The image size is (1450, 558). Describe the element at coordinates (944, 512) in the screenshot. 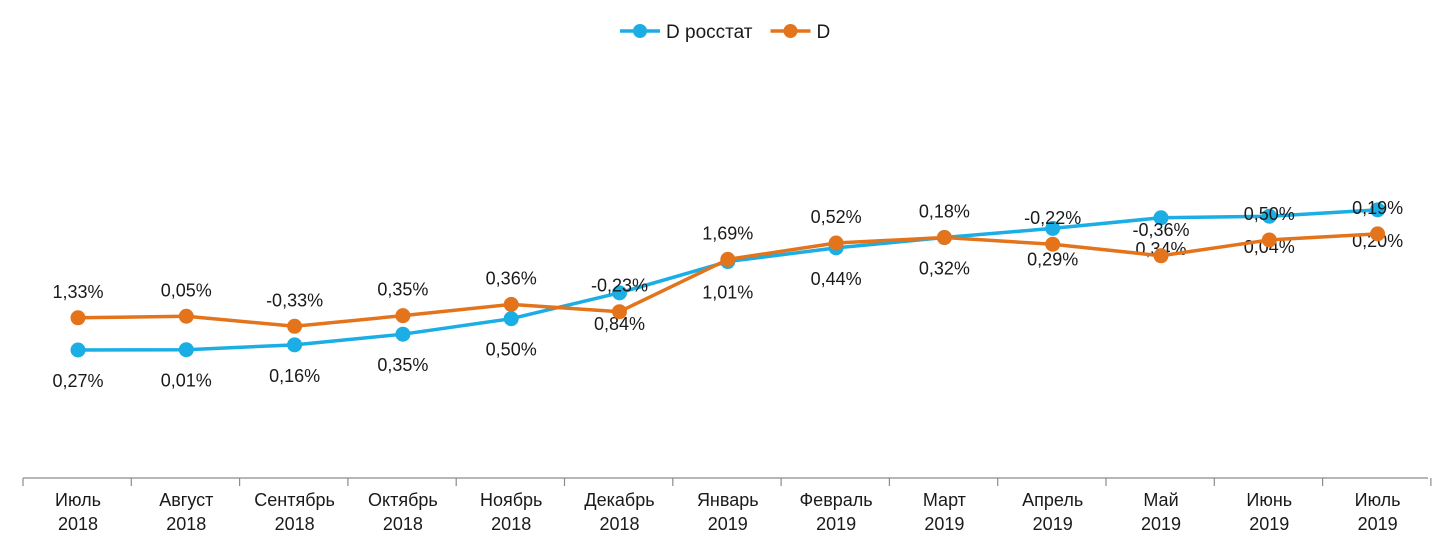

I see `x-tick-label: Март 2019` at that location.